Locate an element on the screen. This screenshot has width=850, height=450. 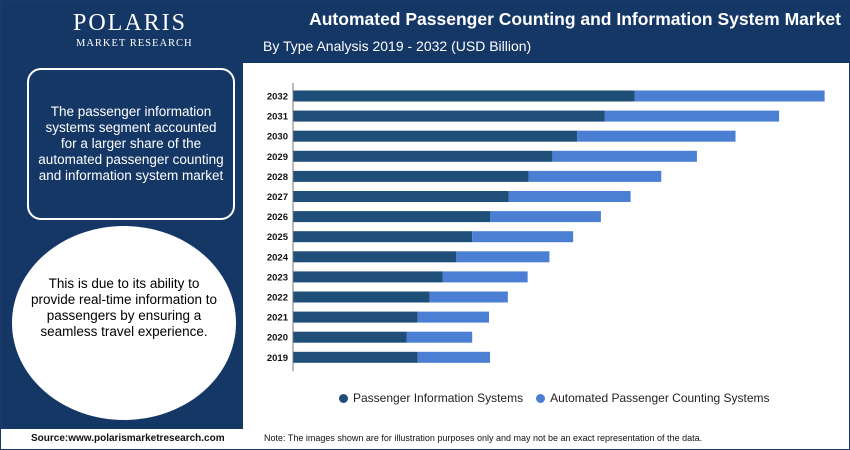
bar-automated-counting-2029 is located at coordinates (624, 156).